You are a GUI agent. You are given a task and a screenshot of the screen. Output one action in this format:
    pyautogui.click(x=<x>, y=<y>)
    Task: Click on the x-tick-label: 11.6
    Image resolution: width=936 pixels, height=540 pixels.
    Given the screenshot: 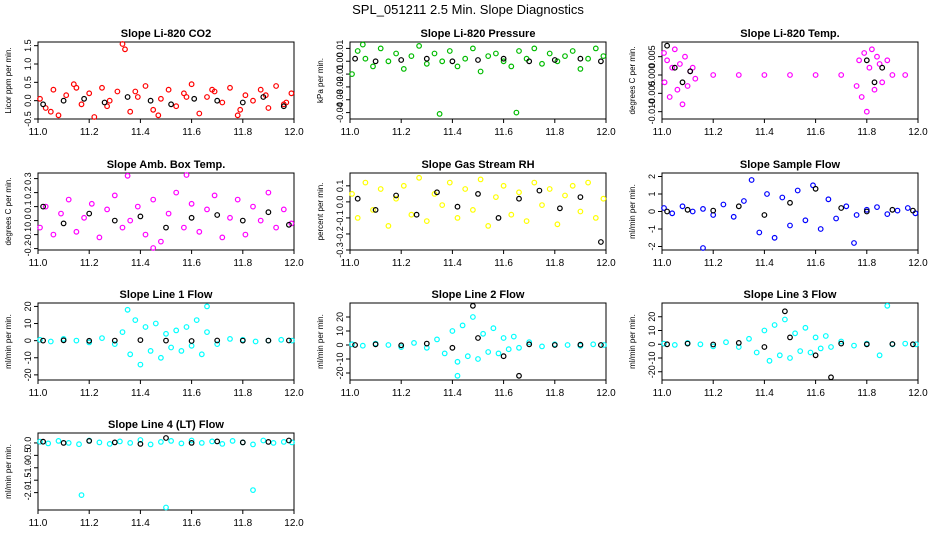 What is the action you would take?
    pyautogui.click(x=503, y=132)
    